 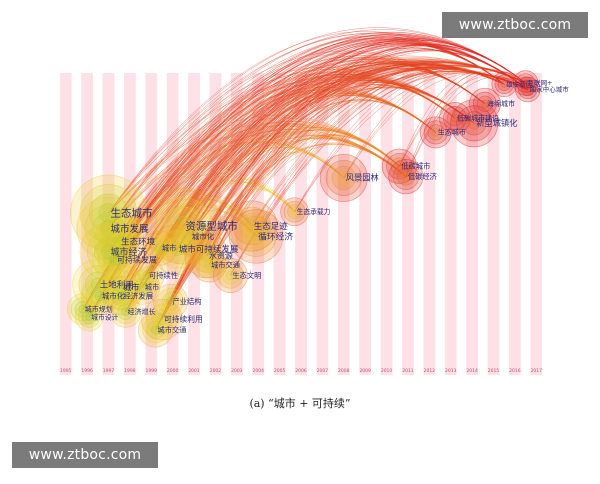 I want to click on year-tick-label: 2014, so click(x=472, y=371).